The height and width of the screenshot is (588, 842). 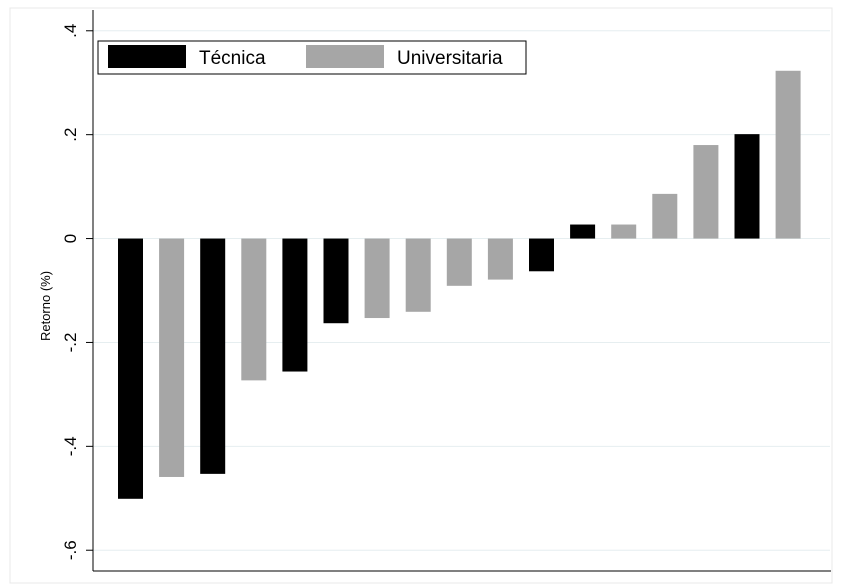 I want to click on y-tick-label: .2, so click(x=70, y=135).